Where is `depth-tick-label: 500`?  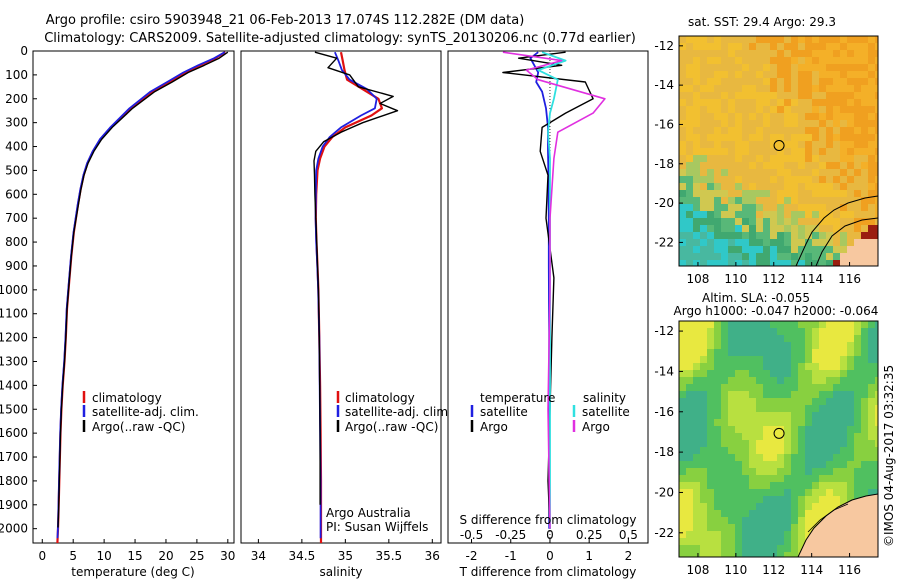
depth-tick-label: 500 is located at coordinates (16, 170).